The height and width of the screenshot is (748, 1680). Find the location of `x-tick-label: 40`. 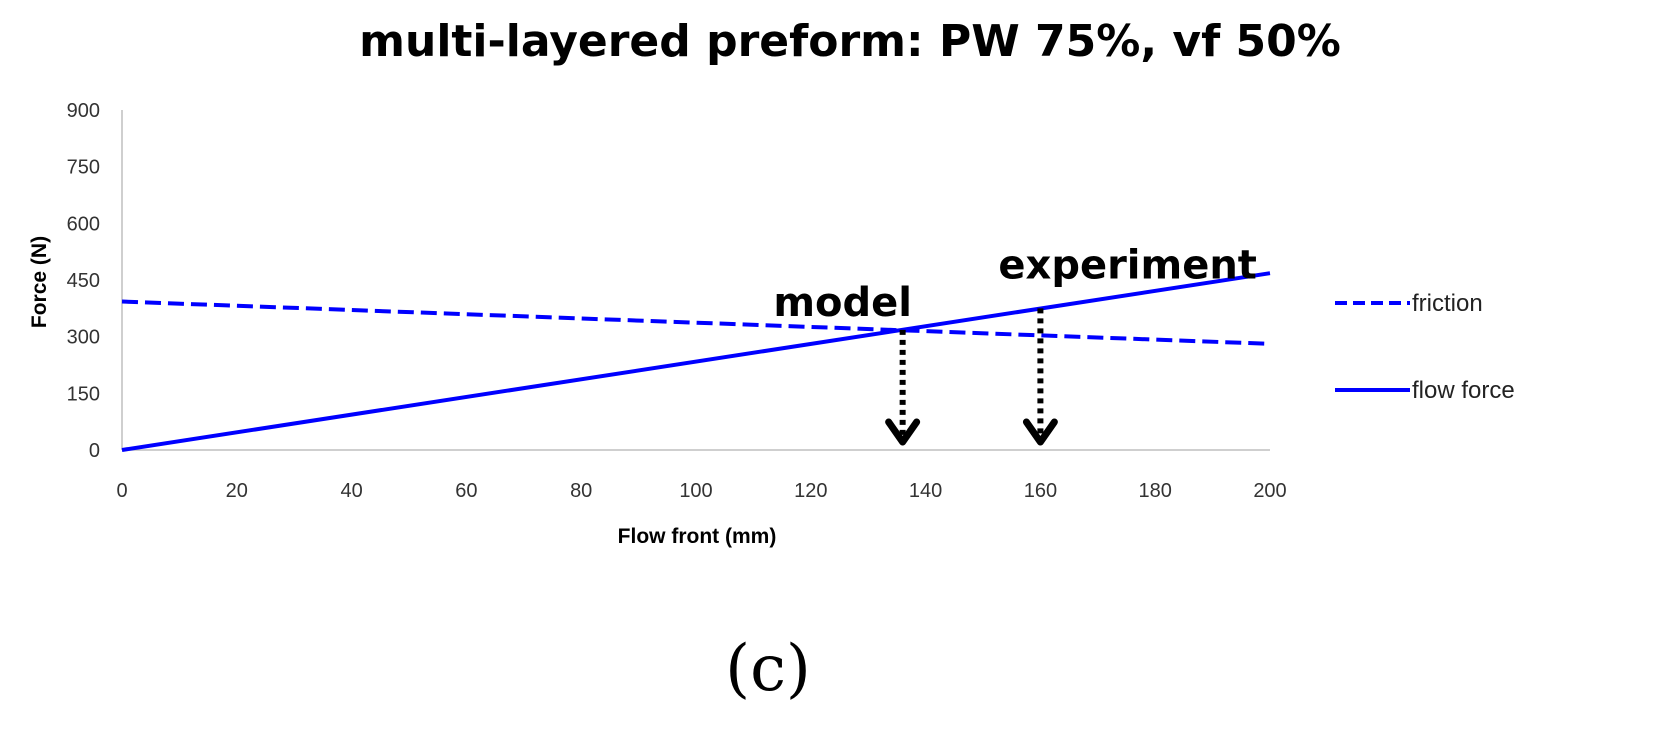

x-tick-label: 40 is located at coordinates (351, 491).